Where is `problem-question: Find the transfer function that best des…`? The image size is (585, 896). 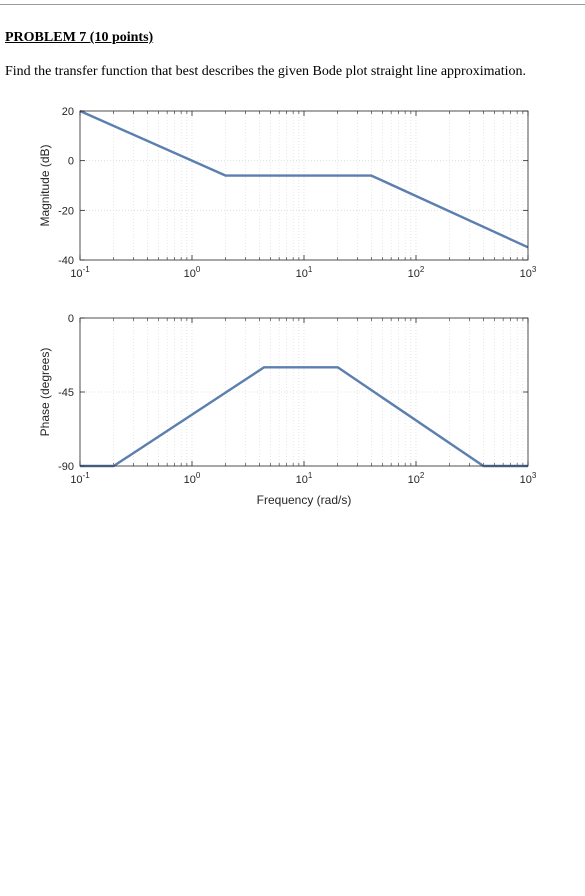 problem-question: Find the transfer function that best des… is located at coordinates (265, 71).